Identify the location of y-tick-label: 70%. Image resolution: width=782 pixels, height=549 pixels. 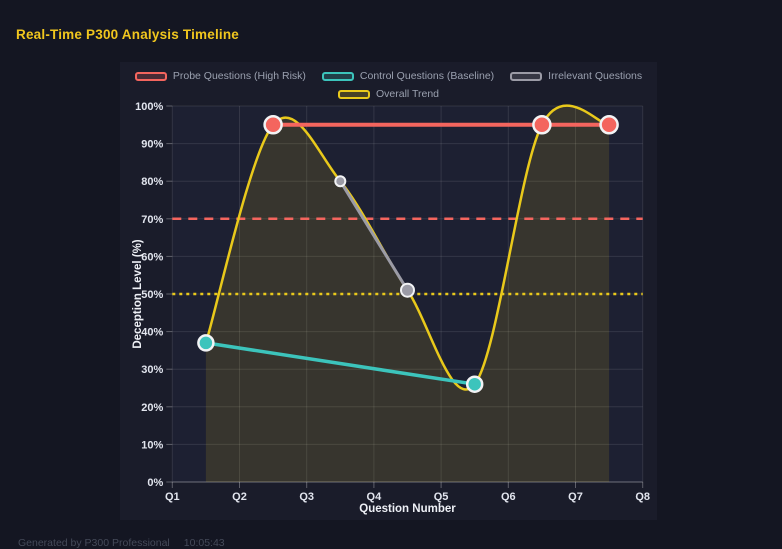
(152, 220).